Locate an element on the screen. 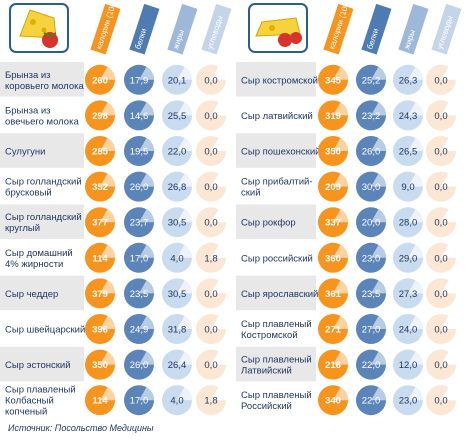 This screenshot has width=474, height=443. value-text: 352 is located at coordinates (100, 187).